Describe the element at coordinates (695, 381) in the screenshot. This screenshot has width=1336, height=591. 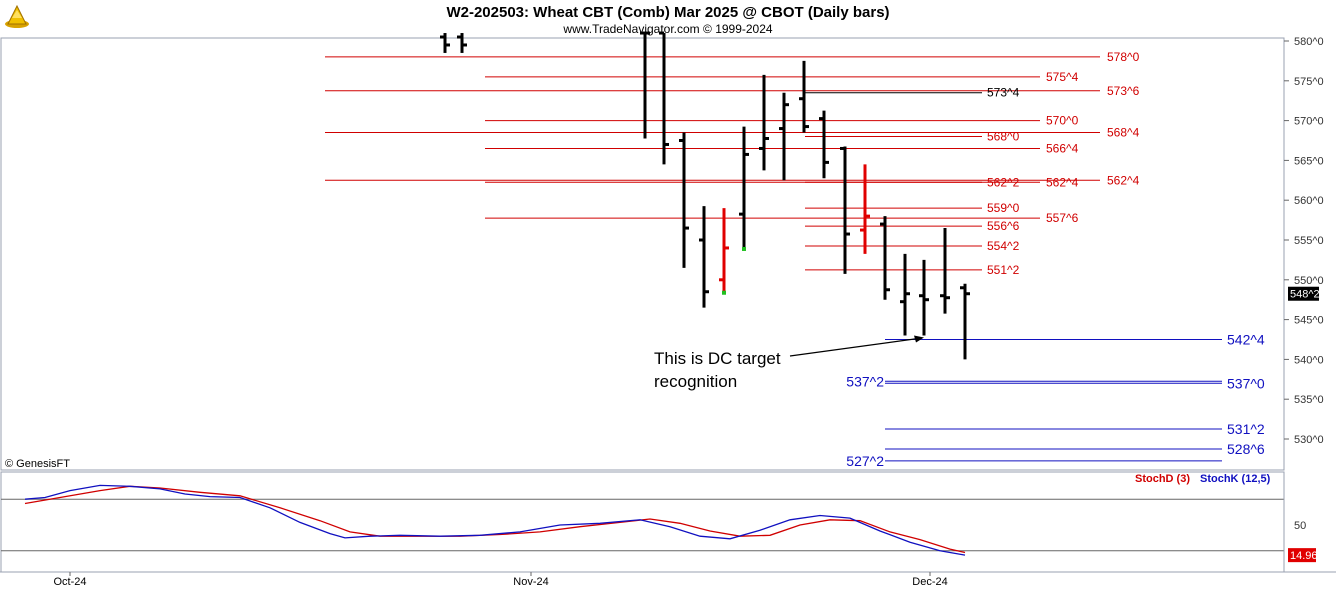
I see `annotation-text-line: recognition` at that location.